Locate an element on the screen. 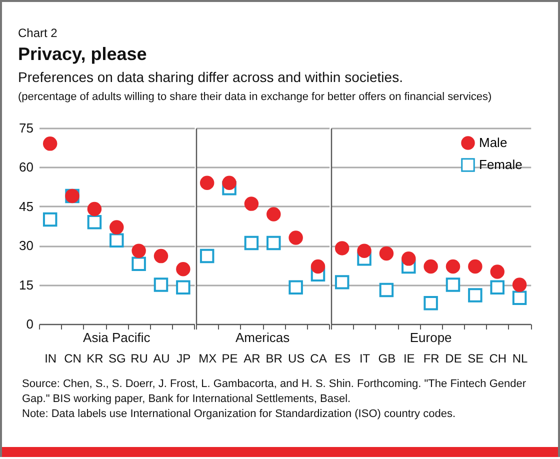 This screenshot has width=560, height=459. x-tick-label: KR is located at coordinates (95, 359).